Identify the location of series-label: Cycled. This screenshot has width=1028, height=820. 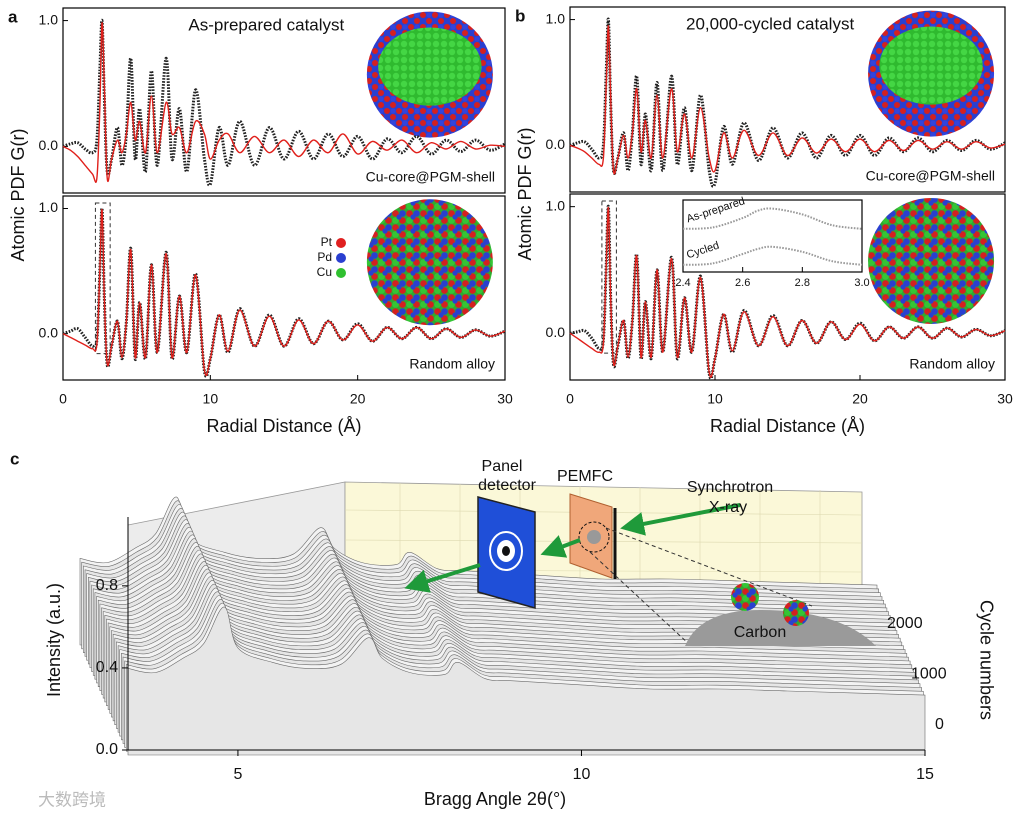
(703, 251).